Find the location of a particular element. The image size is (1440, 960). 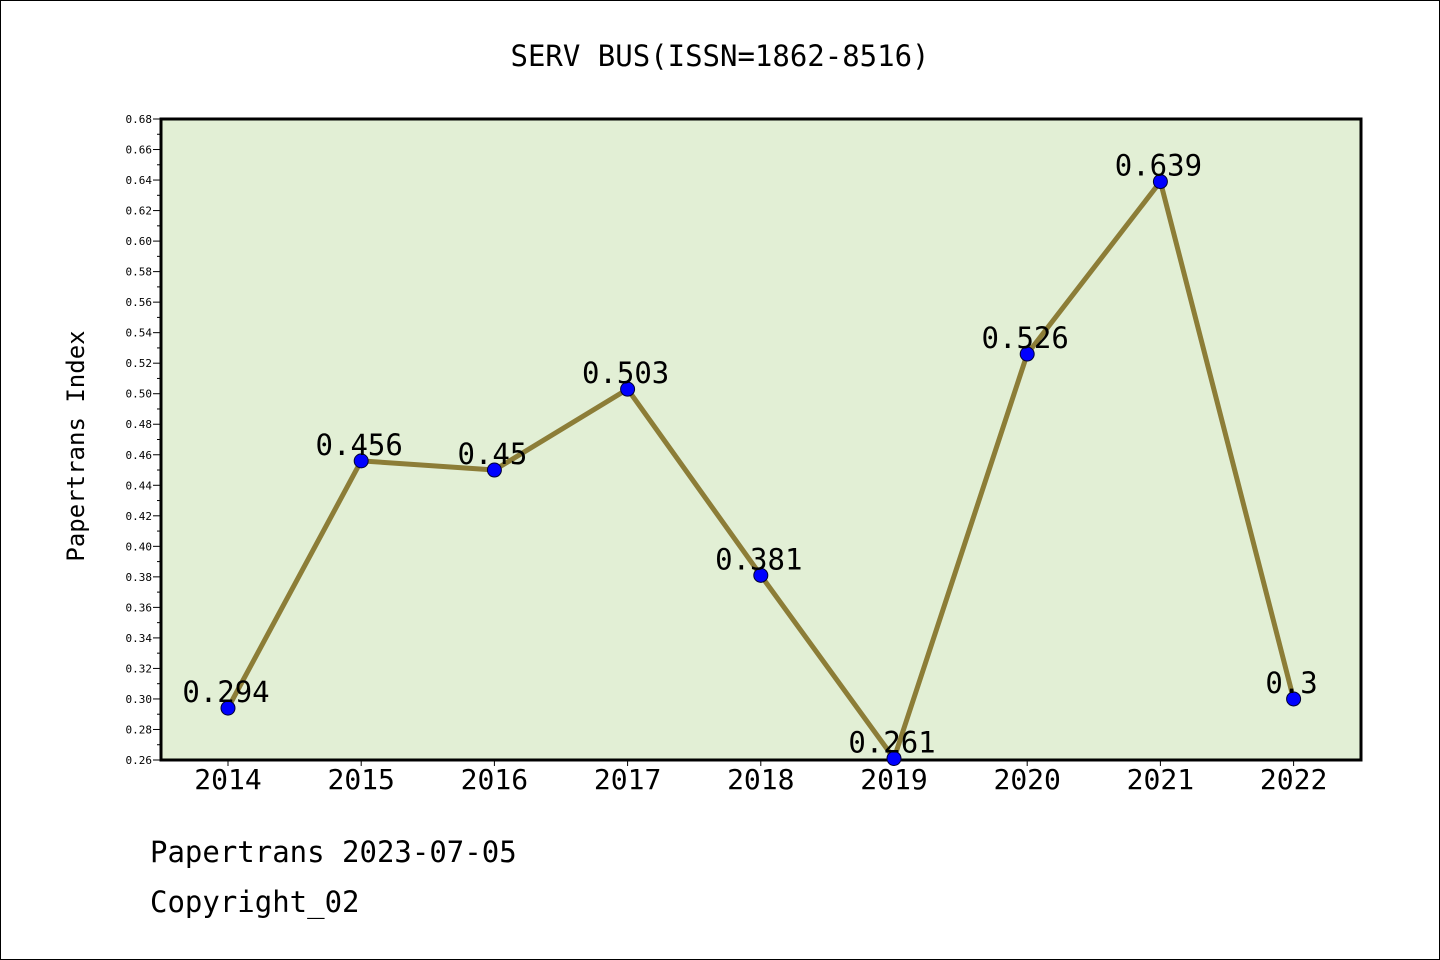

y-tick-label: 0.64 is located at coordinates (139, 180).